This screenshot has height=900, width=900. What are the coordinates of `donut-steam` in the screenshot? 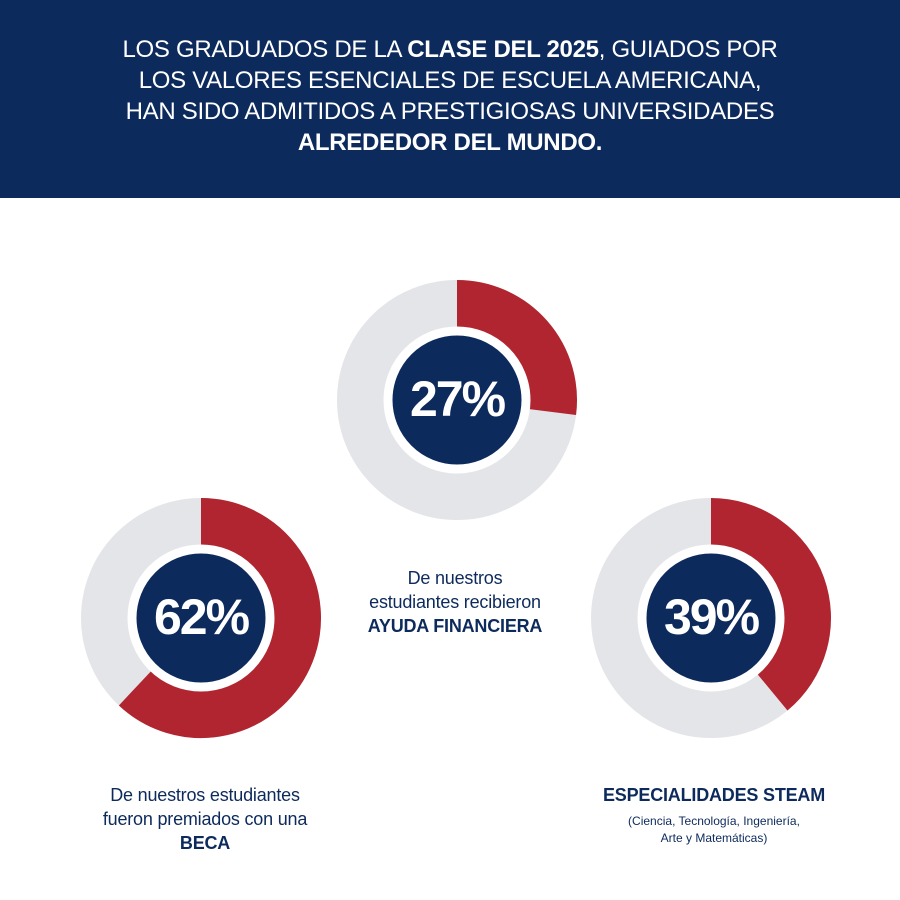 It's located at (711, 618).